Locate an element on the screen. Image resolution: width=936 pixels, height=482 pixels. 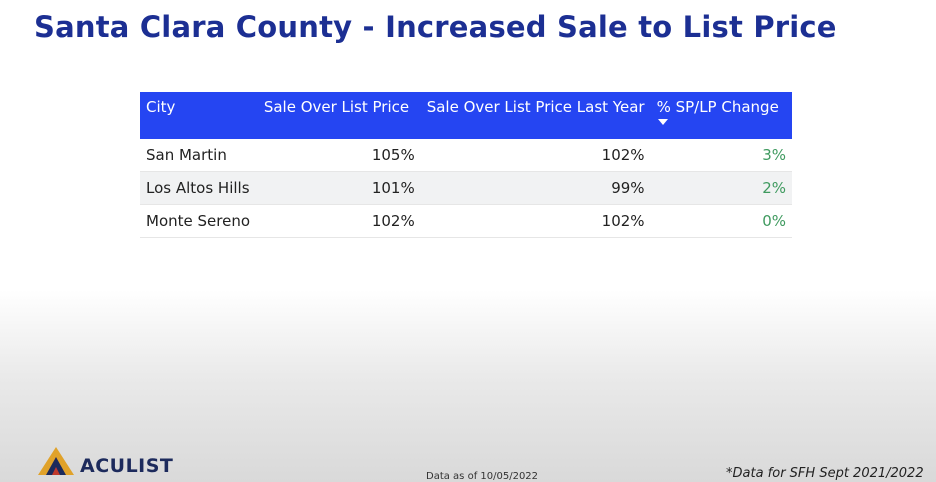
value-cell: 0% is located at coordinates (721, 221).